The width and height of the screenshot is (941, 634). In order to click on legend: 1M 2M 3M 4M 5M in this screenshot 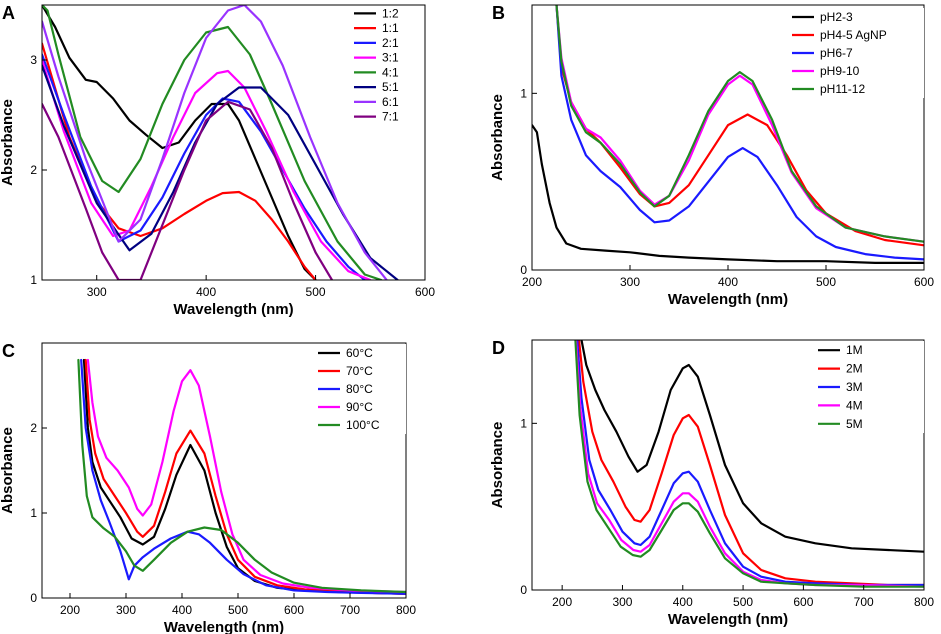, I will do `click(869, 387)`.